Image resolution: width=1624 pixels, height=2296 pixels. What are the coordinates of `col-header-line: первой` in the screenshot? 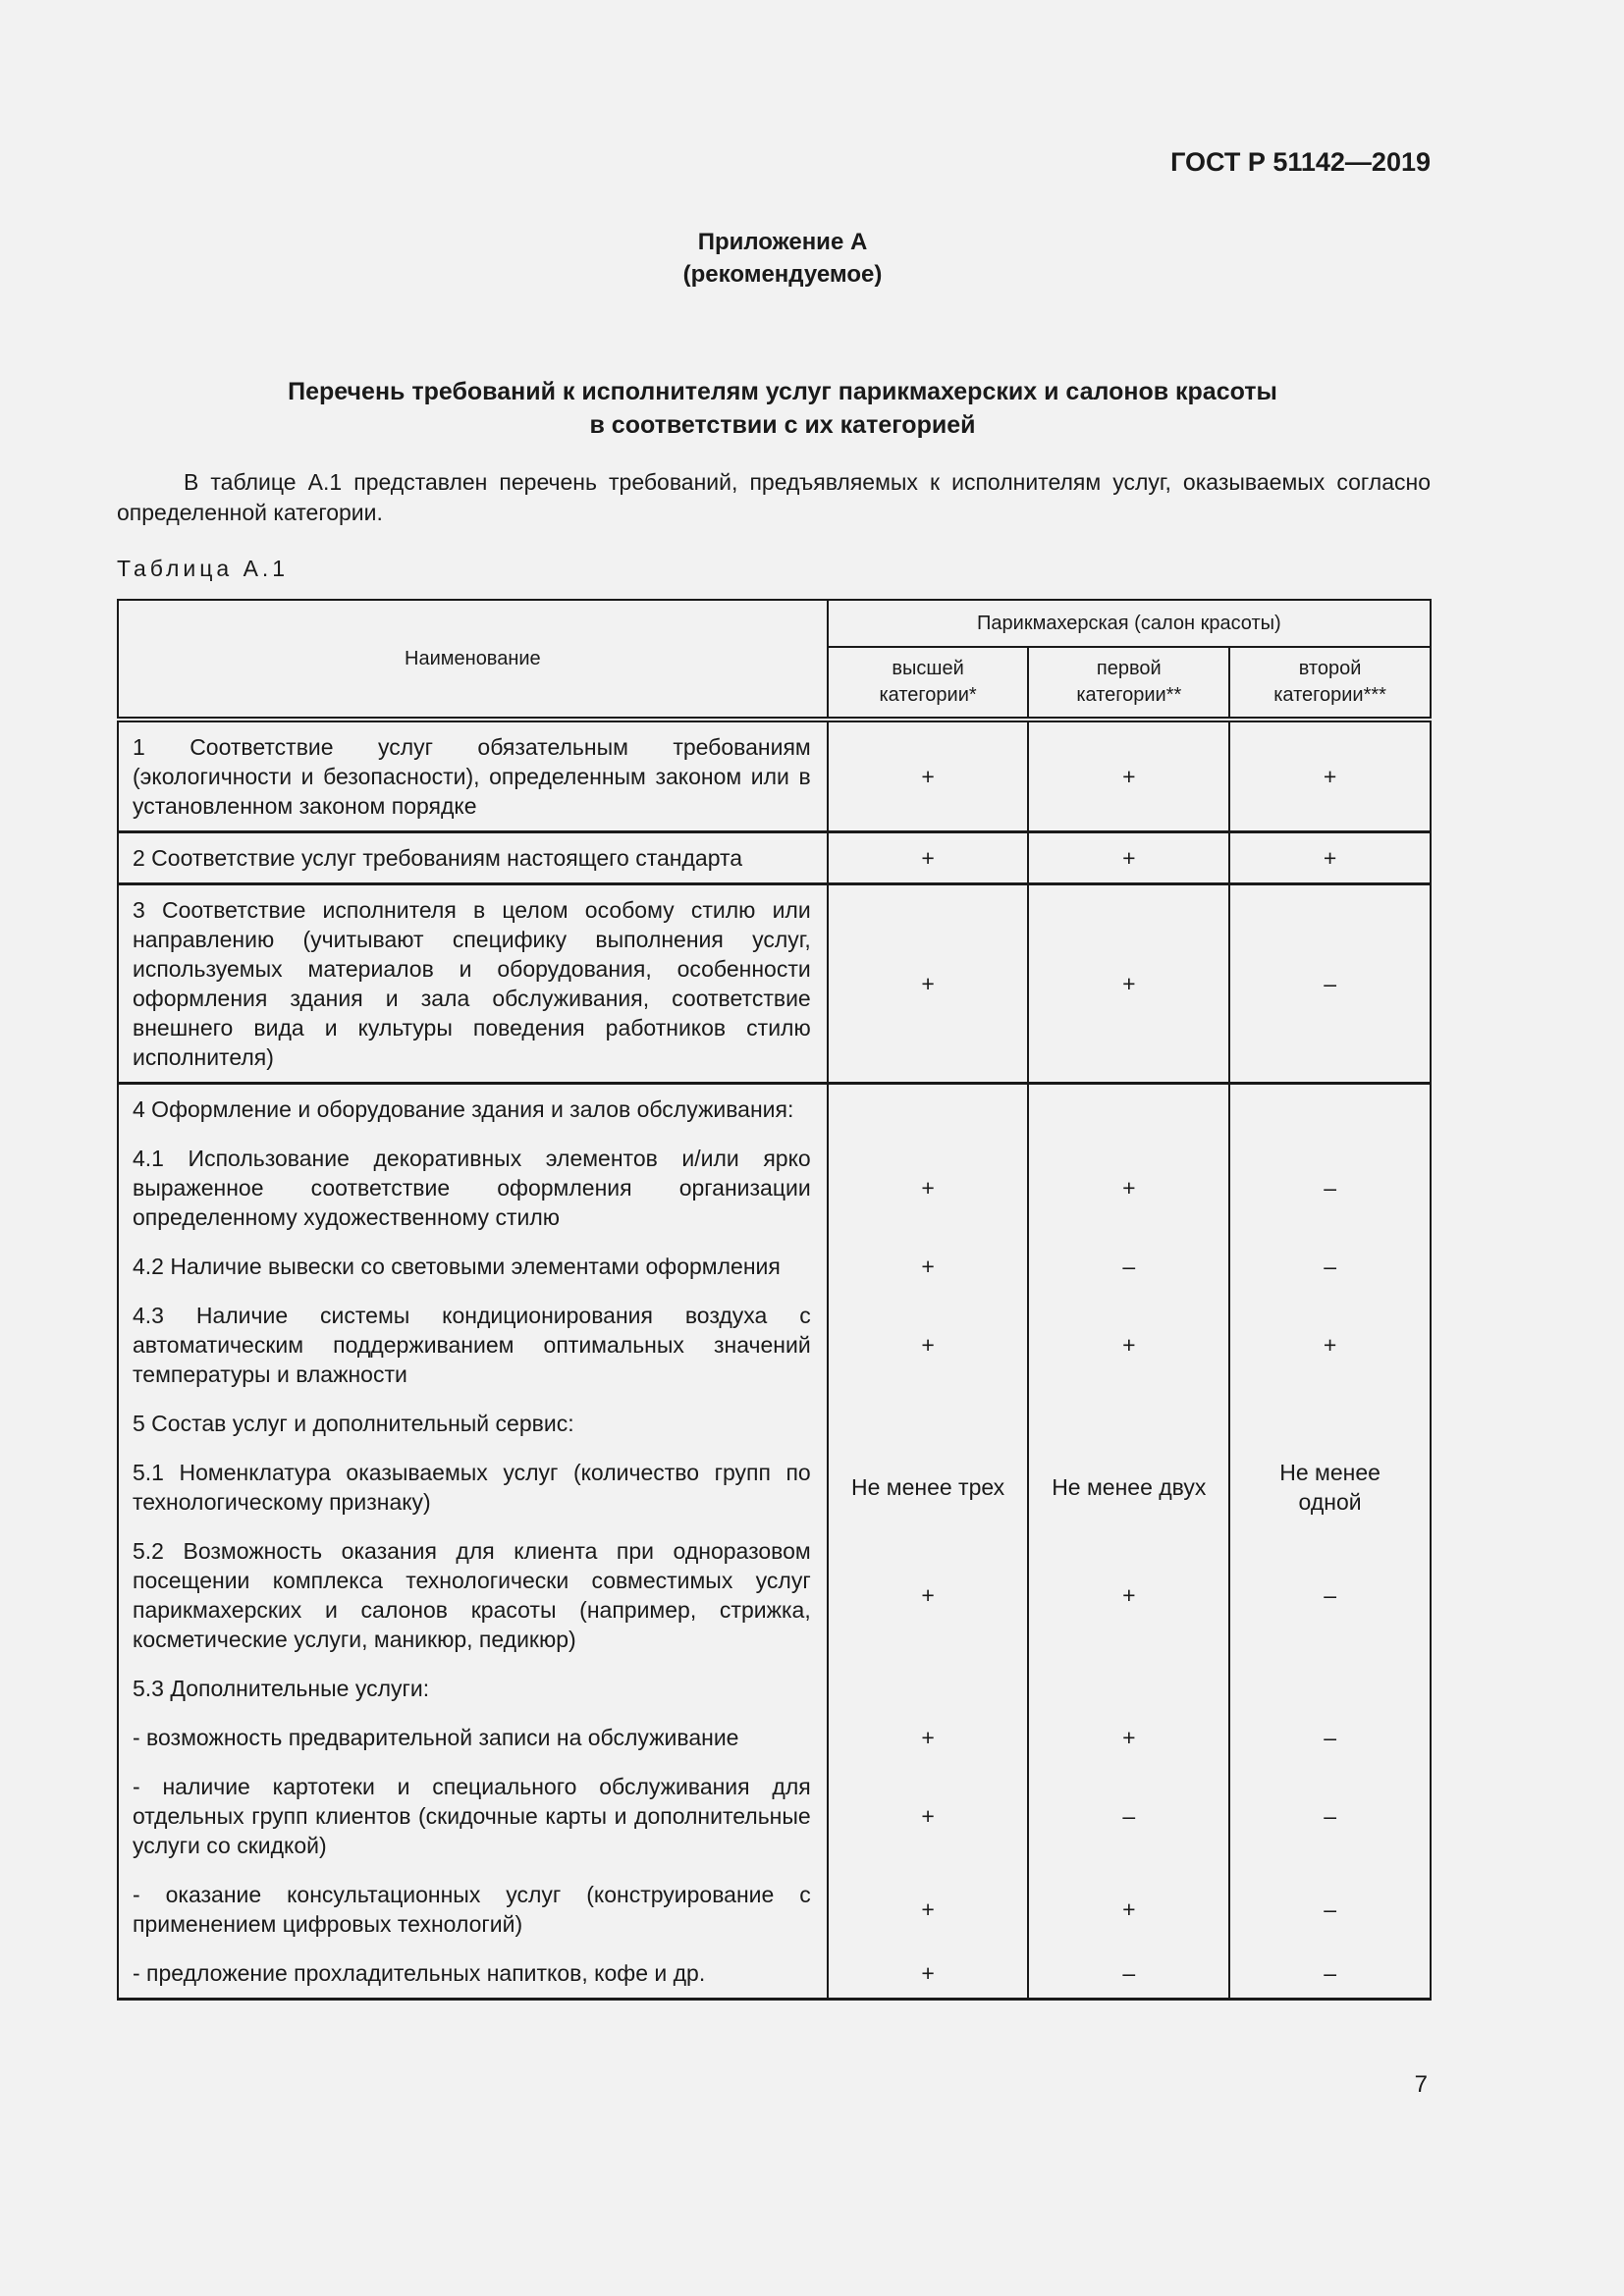 It's located at (1129, 668).